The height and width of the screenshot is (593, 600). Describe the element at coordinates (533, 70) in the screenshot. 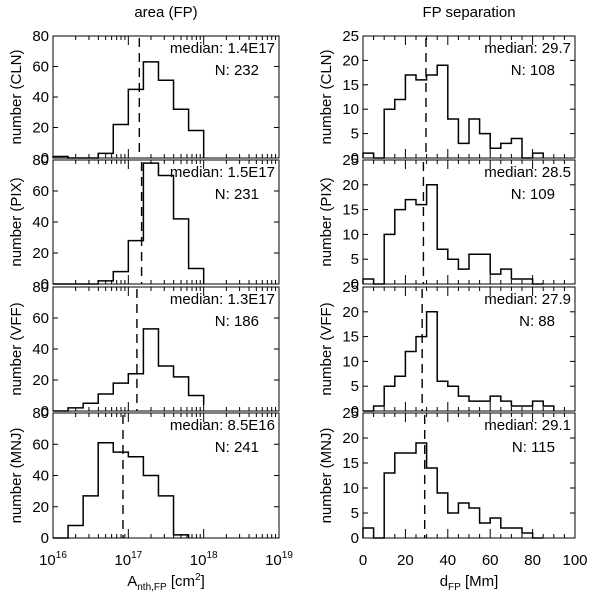

I see `count-label: N: 108` at that location.